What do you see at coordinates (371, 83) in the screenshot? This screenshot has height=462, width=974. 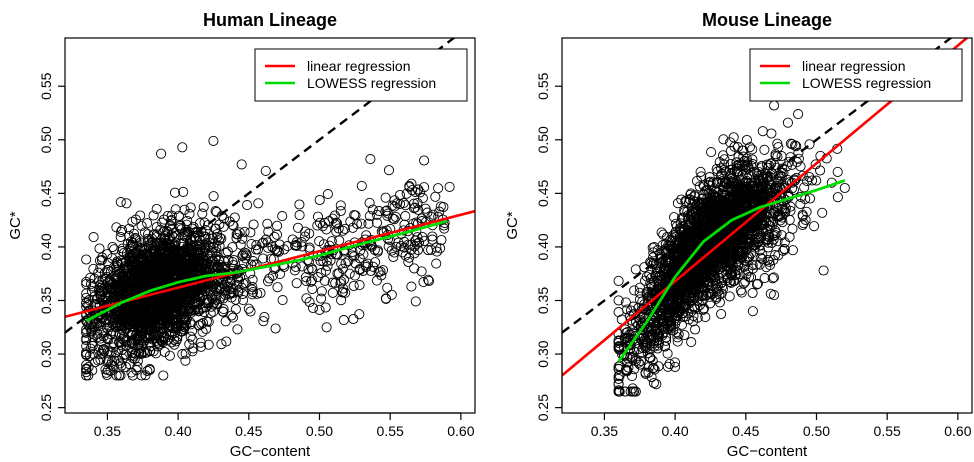 I see `legend-label: LOWESS regression` at bounding box center [371, 83].